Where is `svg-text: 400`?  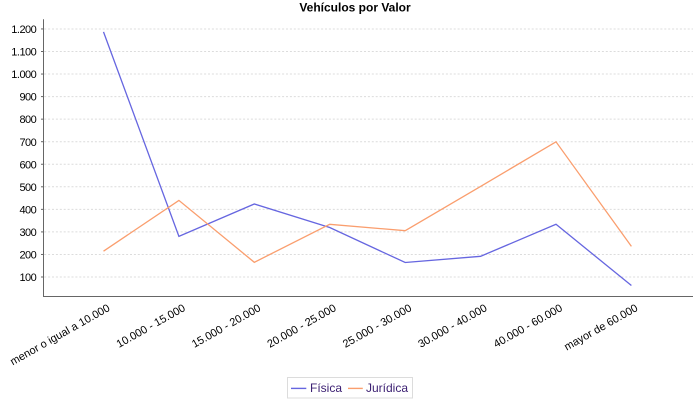
svg-text: 400 is located at coordinates (27, 210).